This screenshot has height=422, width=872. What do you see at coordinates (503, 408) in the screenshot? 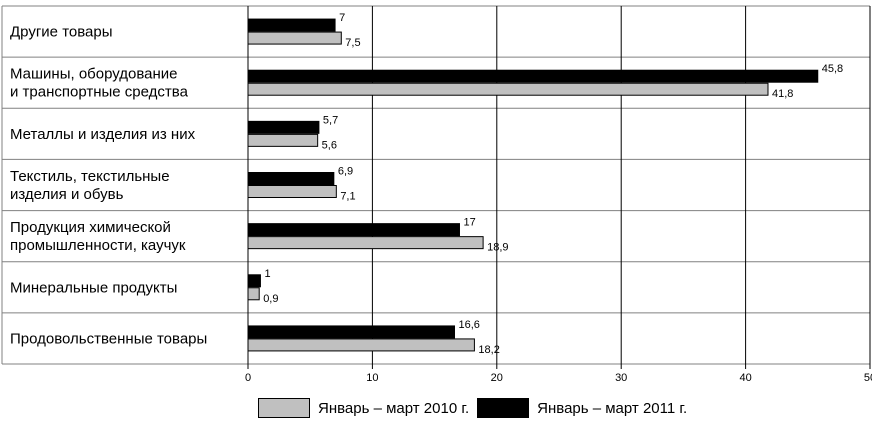
I see `legend-swatch-2011` at bounding box center [503, 408].